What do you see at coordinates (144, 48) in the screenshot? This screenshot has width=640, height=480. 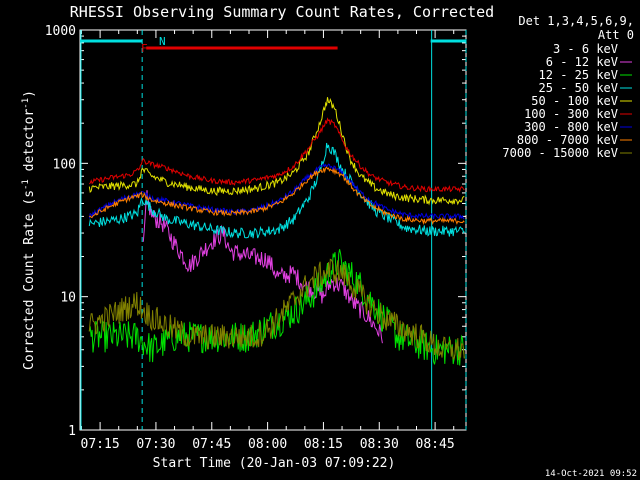 I see `flare-marker-label: F` at bounding box center [144, 48].